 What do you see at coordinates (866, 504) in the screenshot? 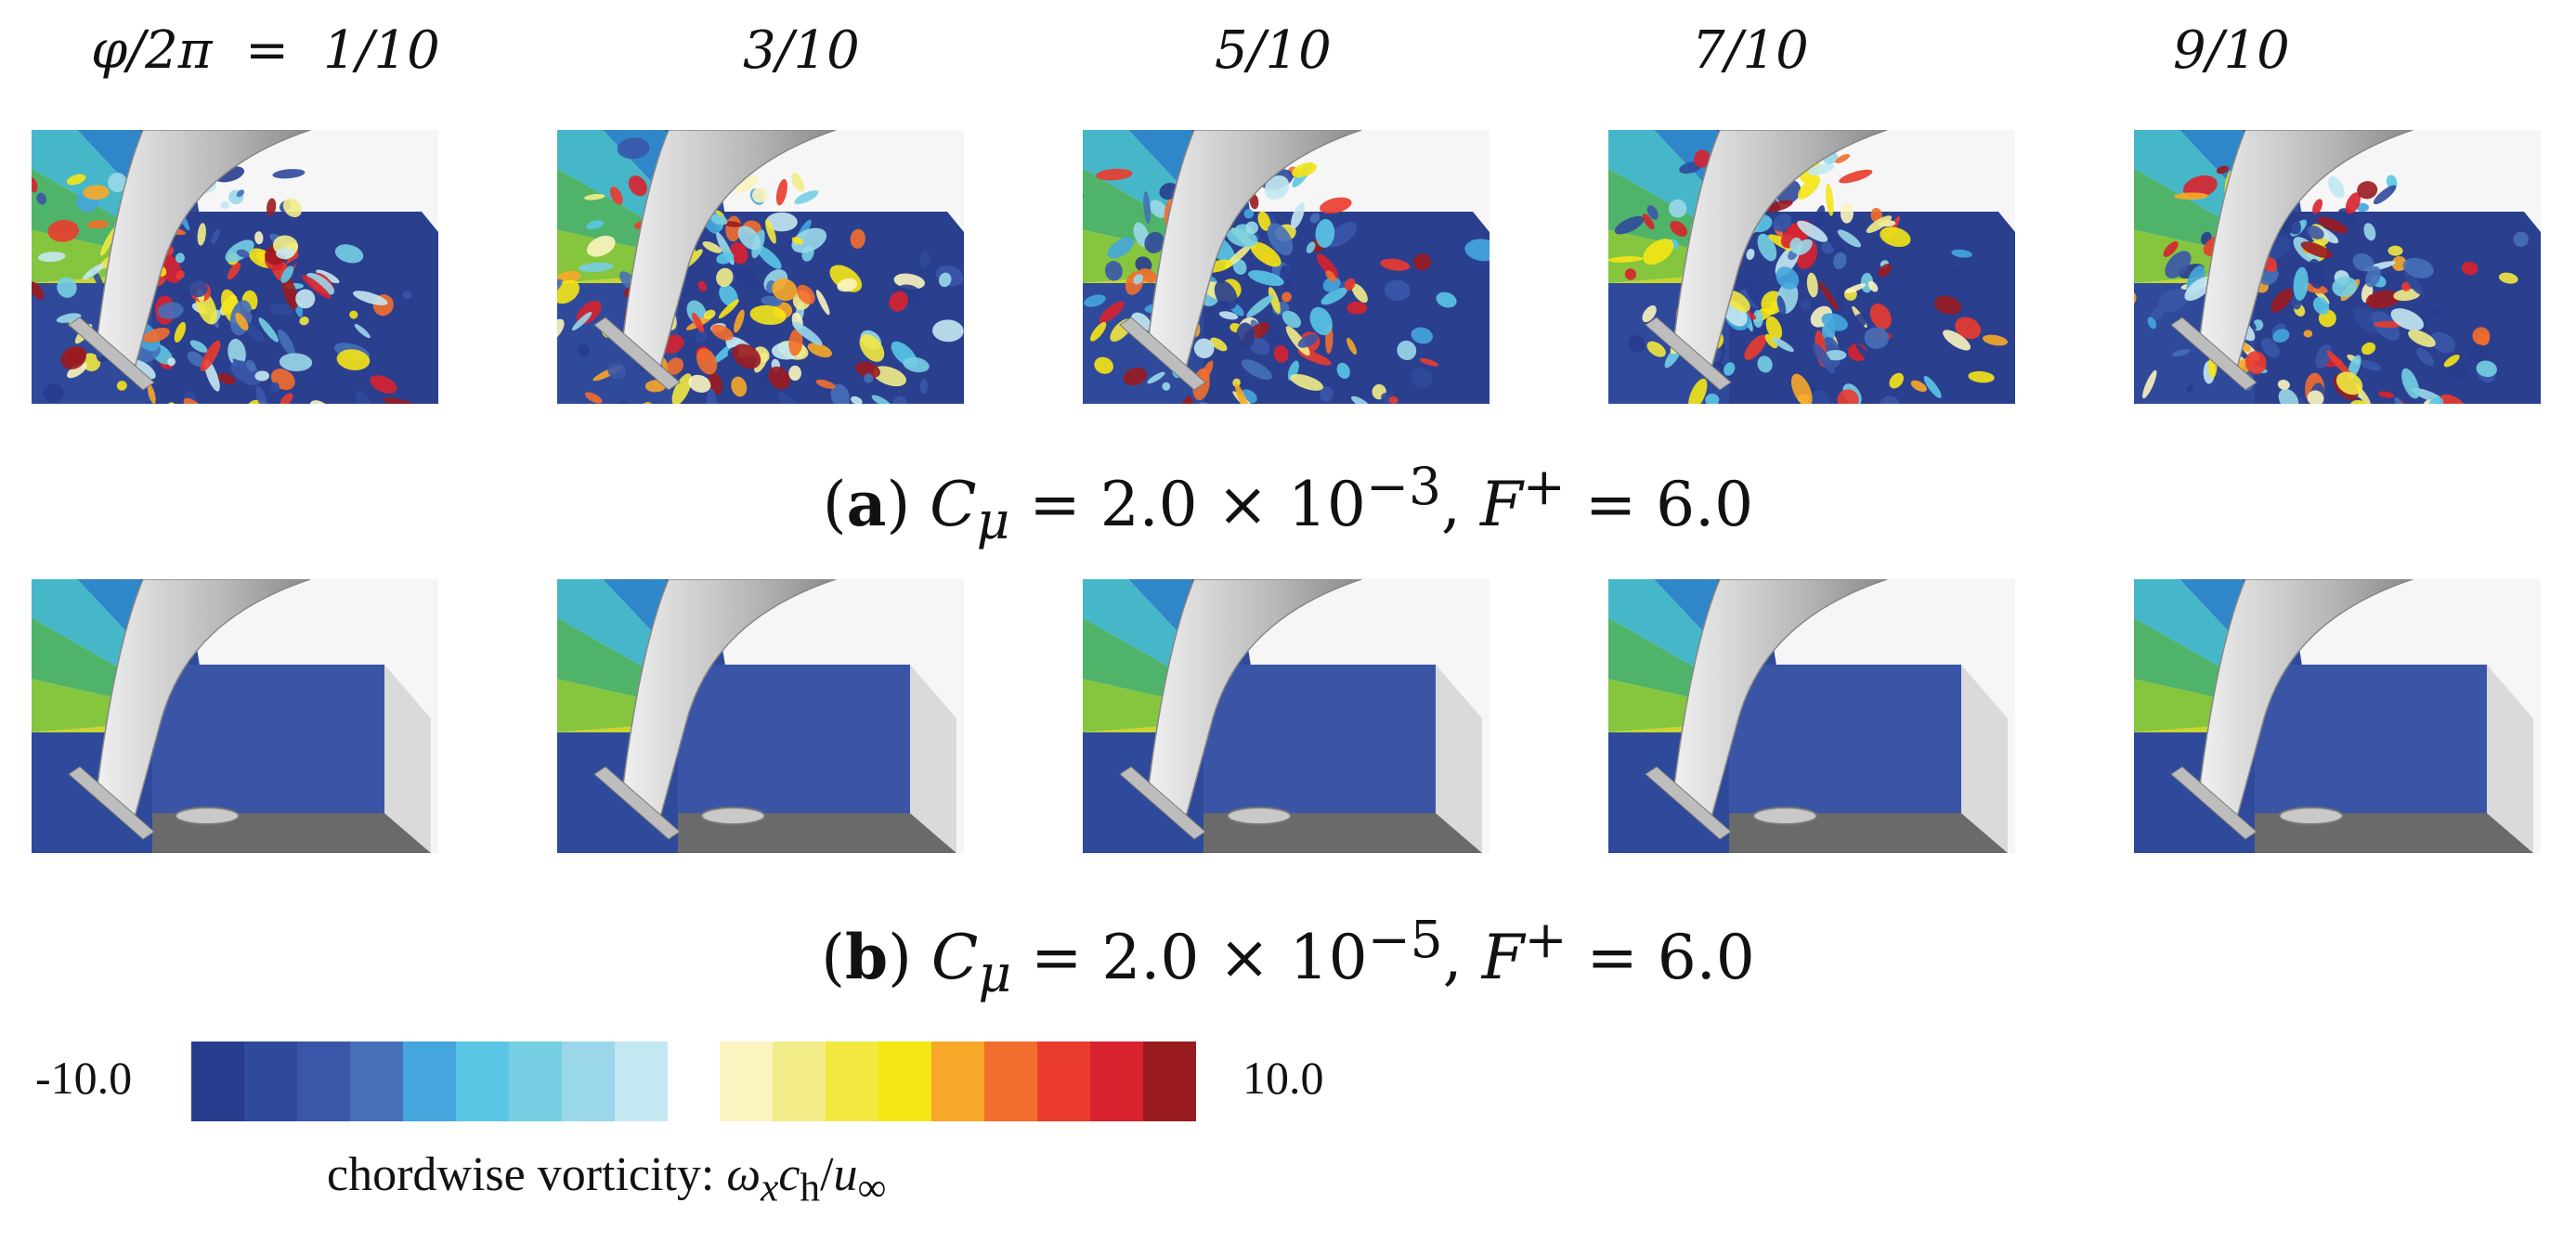
I see `caption-a-letter: a` at bounding box center [866, 504].